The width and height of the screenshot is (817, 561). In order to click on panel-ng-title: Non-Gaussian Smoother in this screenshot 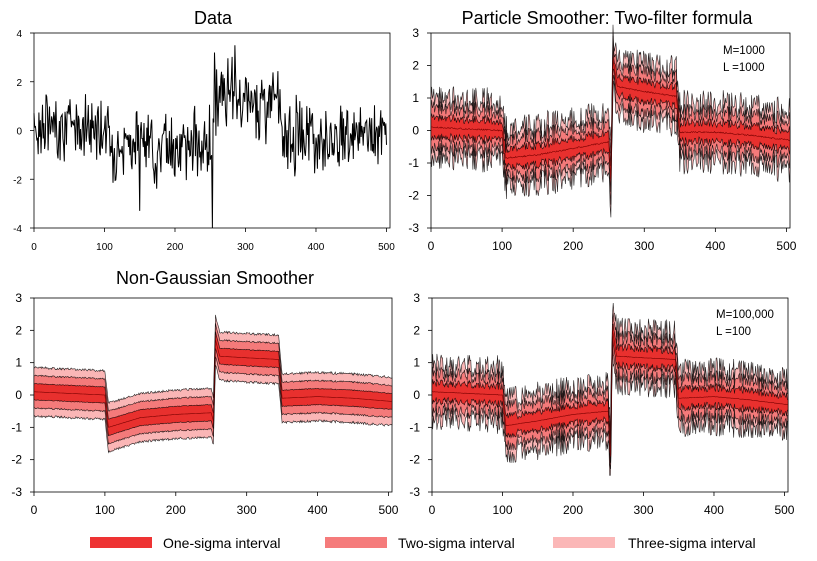, I will do `click(215, 278)`.